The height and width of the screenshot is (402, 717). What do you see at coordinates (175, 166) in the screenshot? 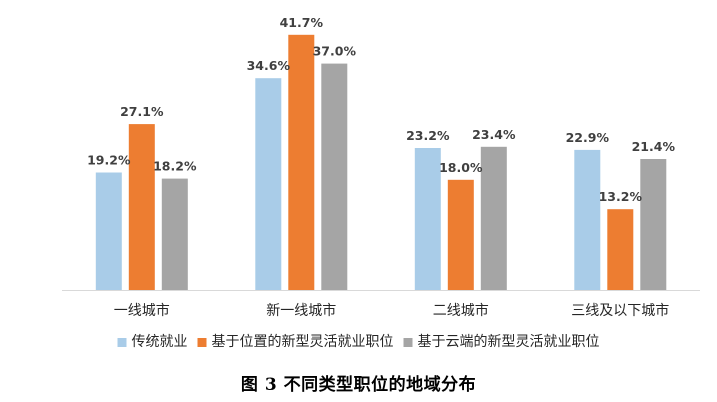
I see `data-label-3-1: 18.2%` at bounding box center [175, 166].